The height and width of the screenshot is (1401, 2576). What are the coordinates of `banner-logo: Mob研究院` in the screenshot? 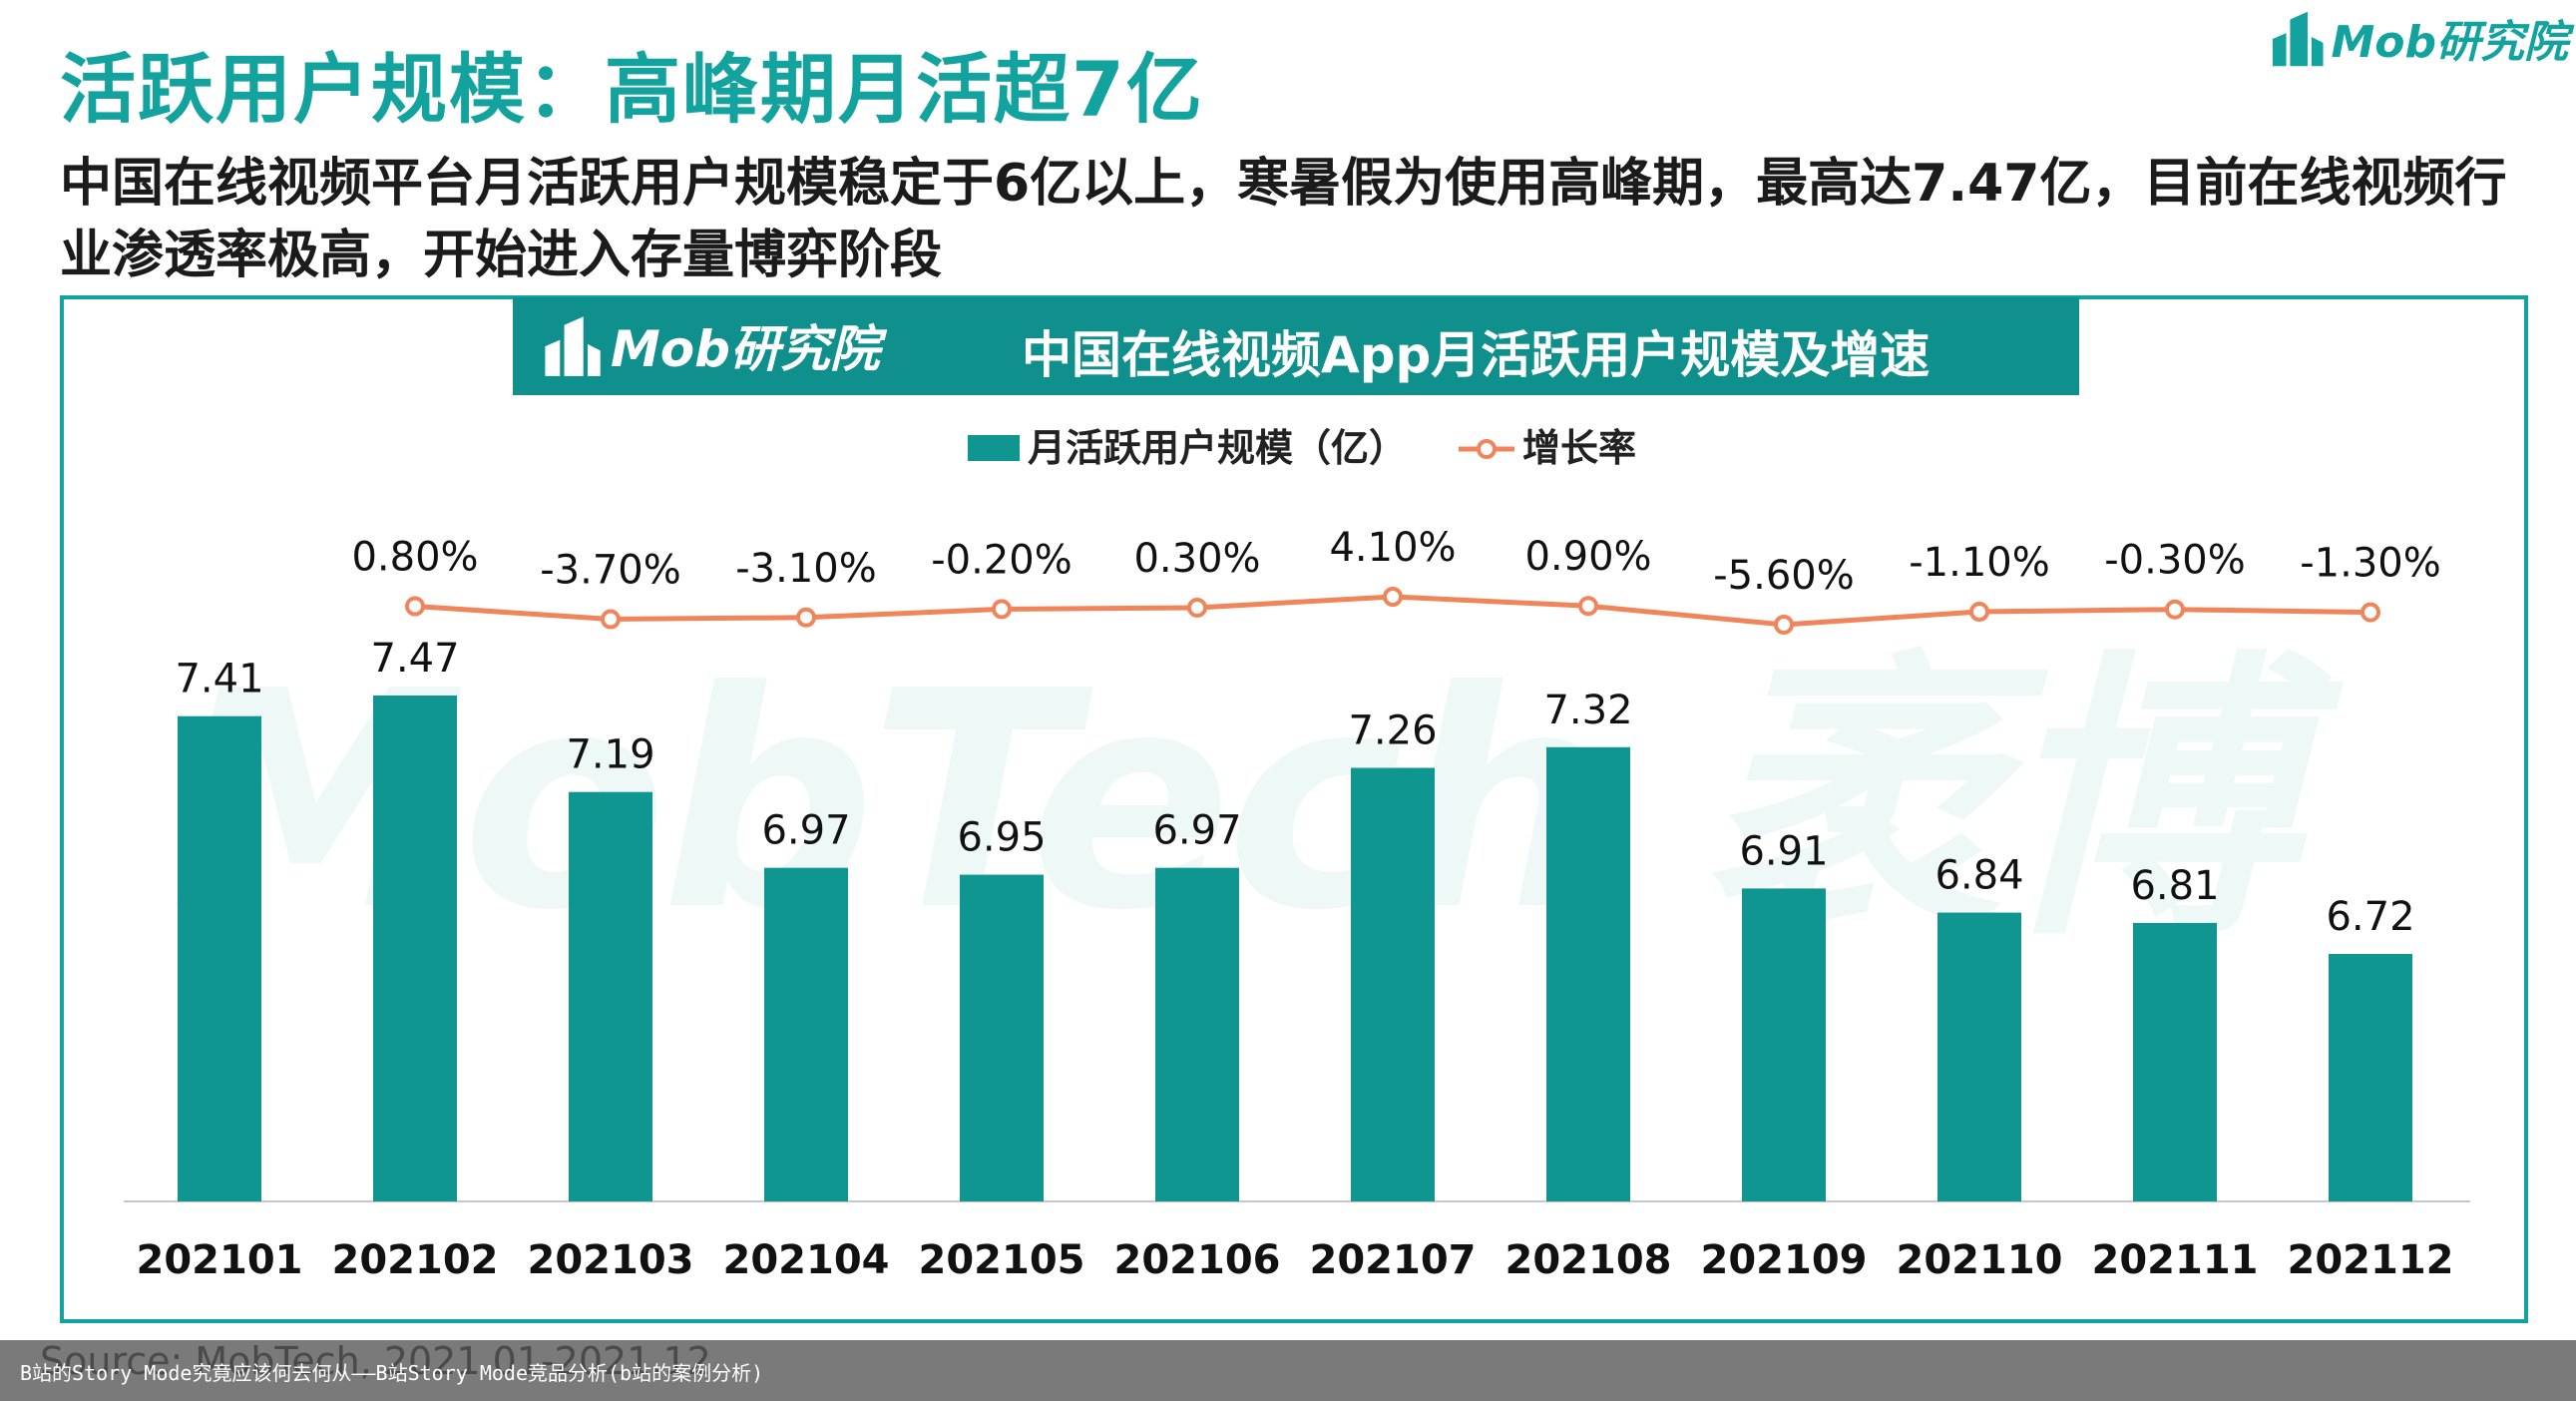 It's located at (710, 345).